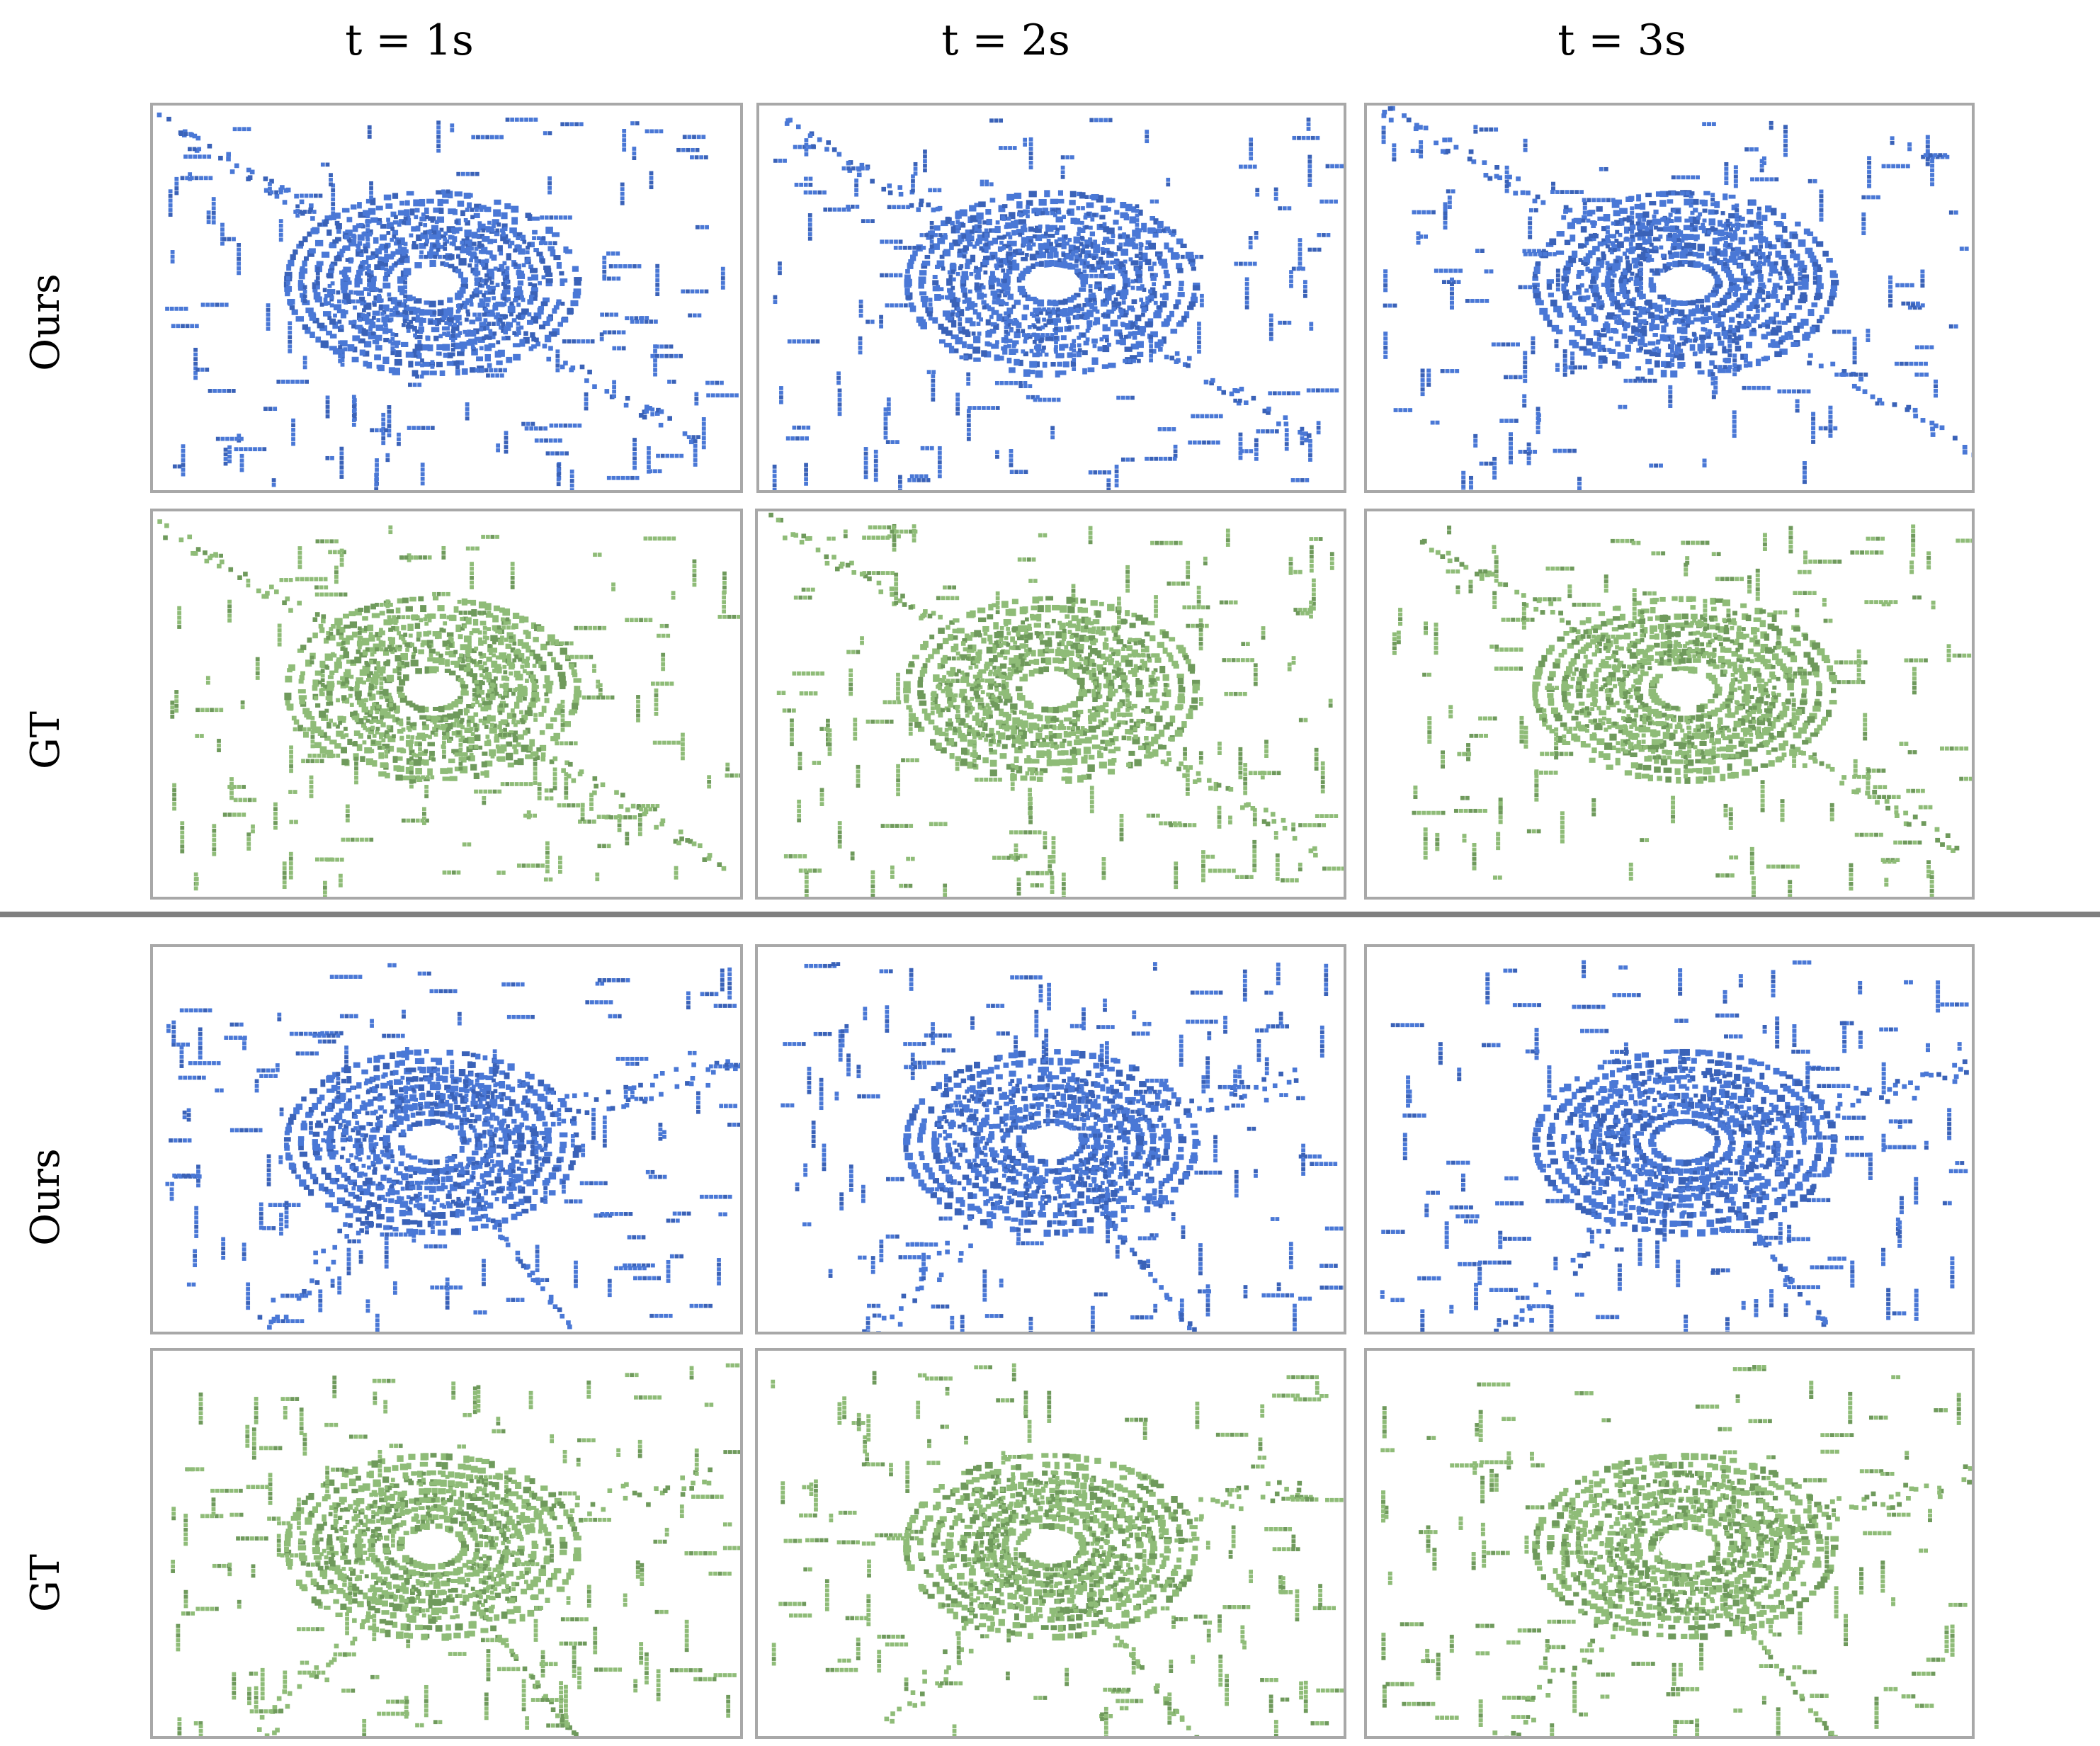 The height and width of the screenshot is (1746, 2100). Describe the element at coordinates (1050, 915) in the screenshot. I see `group-divider` at that location.